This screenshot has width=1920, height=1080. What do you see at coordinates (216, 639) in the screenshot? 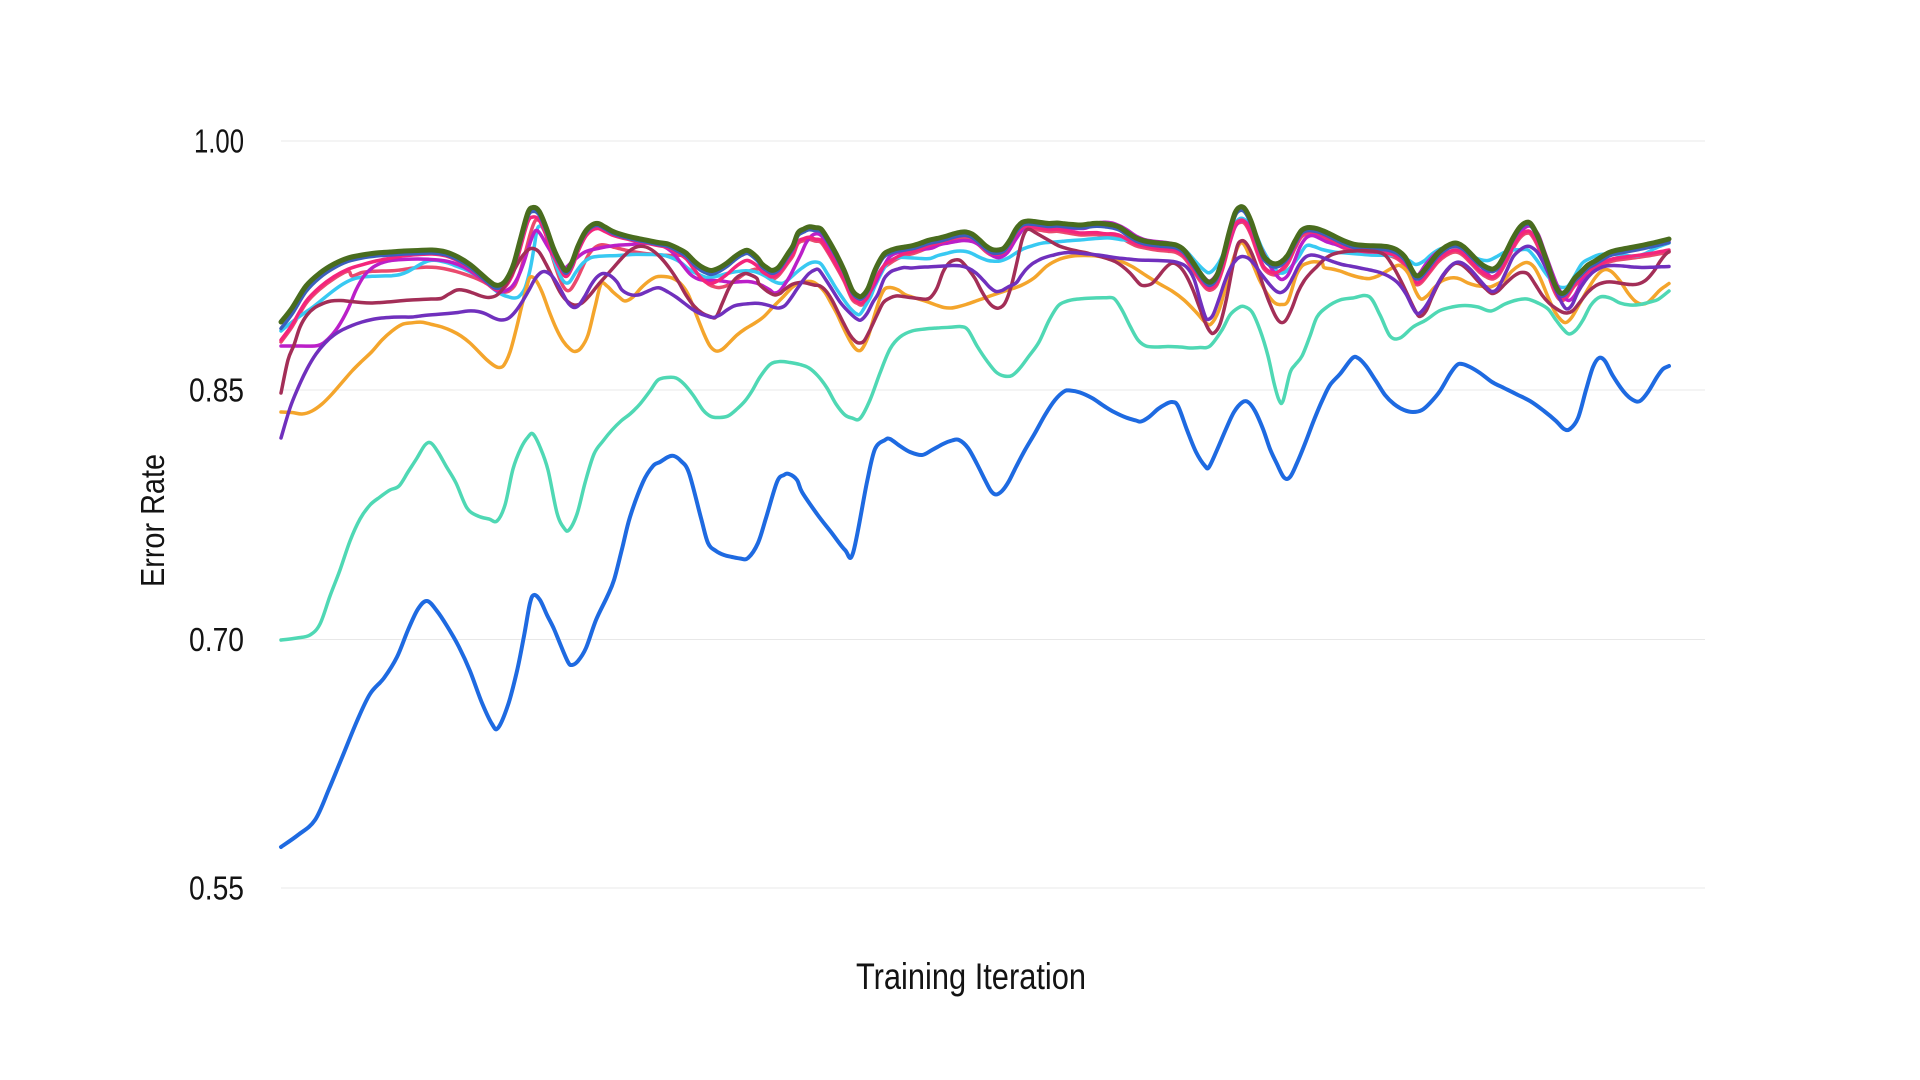
I see `svg-text: 0.70` at bounding box center [216, 639].